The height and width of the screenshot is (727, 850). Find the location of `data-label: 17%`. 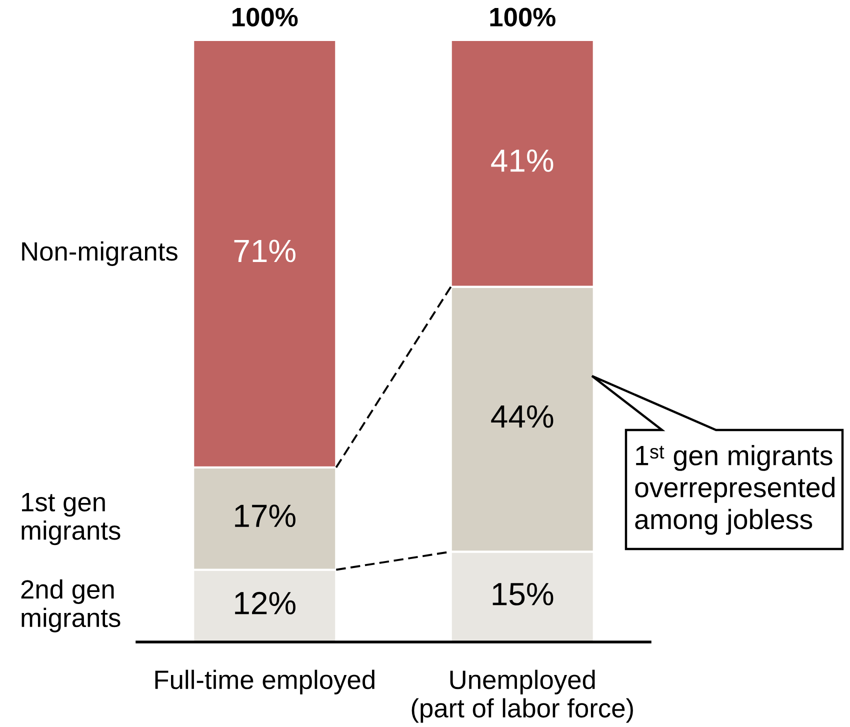

data-label: 17% is located at coordinates (265, 516).